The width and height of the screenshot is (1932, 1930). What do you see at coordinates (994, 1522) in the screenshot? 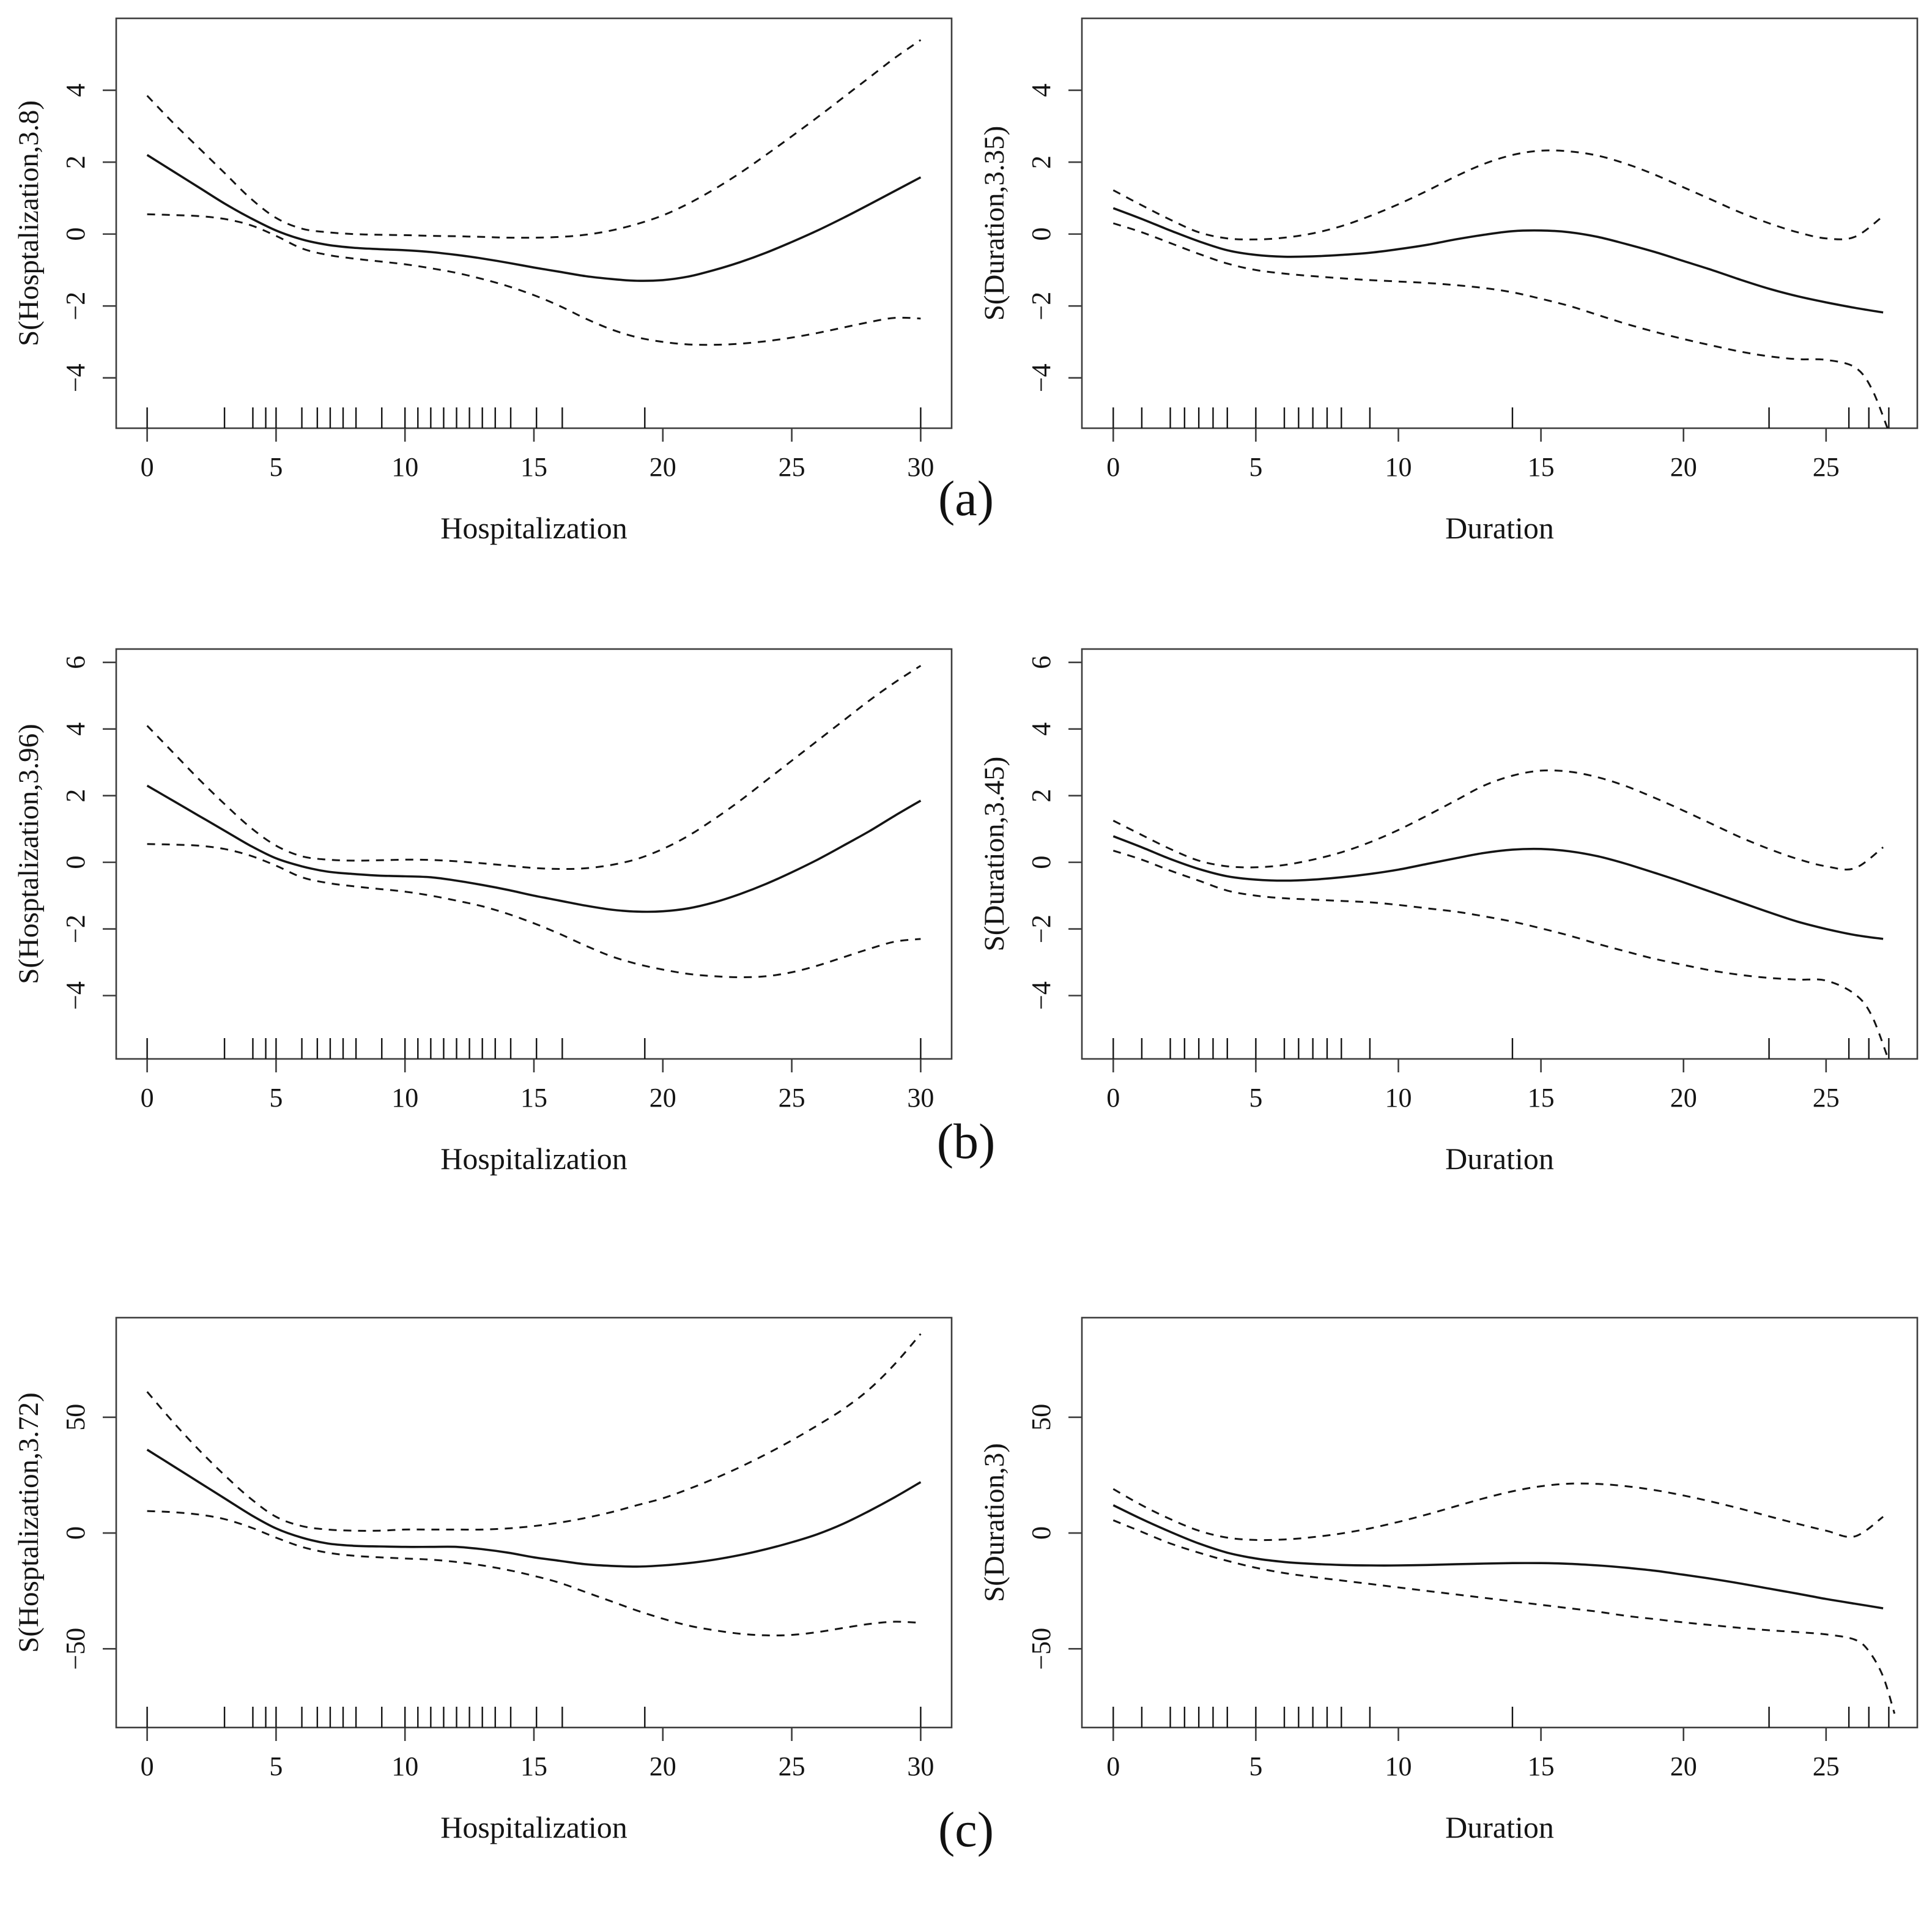
I see `y-axis-label: S(Duration,3)` at bounding box center [994, 1522].